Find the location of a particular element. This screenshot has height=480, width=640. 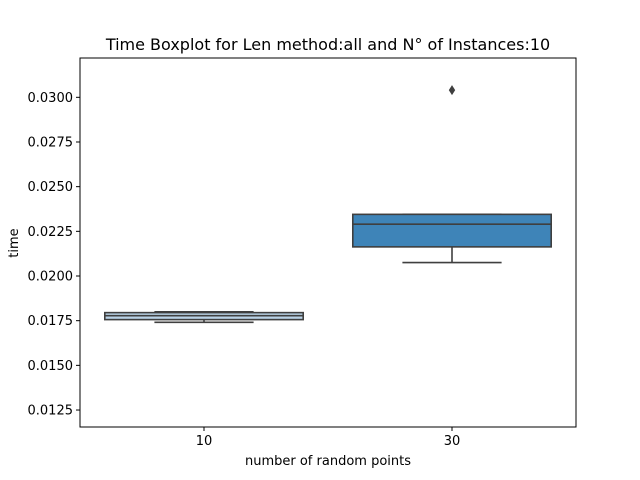

y-tick-label: 0.0125 is located at coordinates (51, 411).